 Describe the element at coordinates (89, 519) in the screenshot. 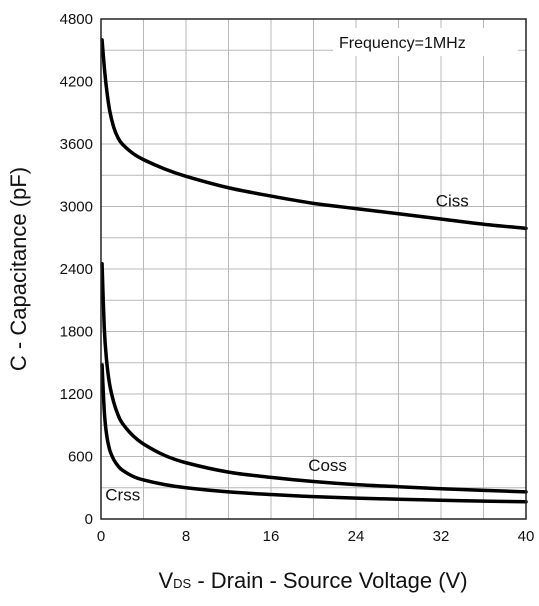

I see `y-tick-label: 0` at that location.